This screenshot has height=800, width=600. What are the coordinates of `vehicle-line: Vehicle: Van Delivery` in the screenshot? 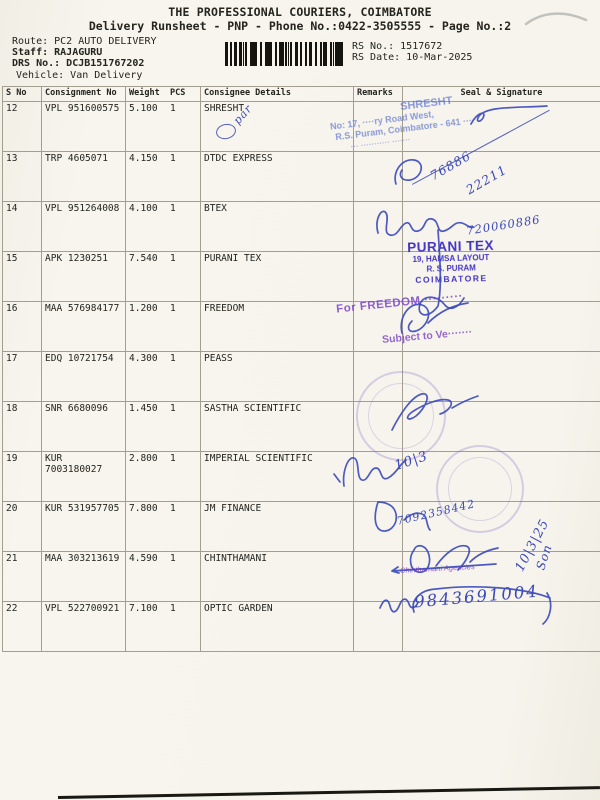 It's located at (79, 75).